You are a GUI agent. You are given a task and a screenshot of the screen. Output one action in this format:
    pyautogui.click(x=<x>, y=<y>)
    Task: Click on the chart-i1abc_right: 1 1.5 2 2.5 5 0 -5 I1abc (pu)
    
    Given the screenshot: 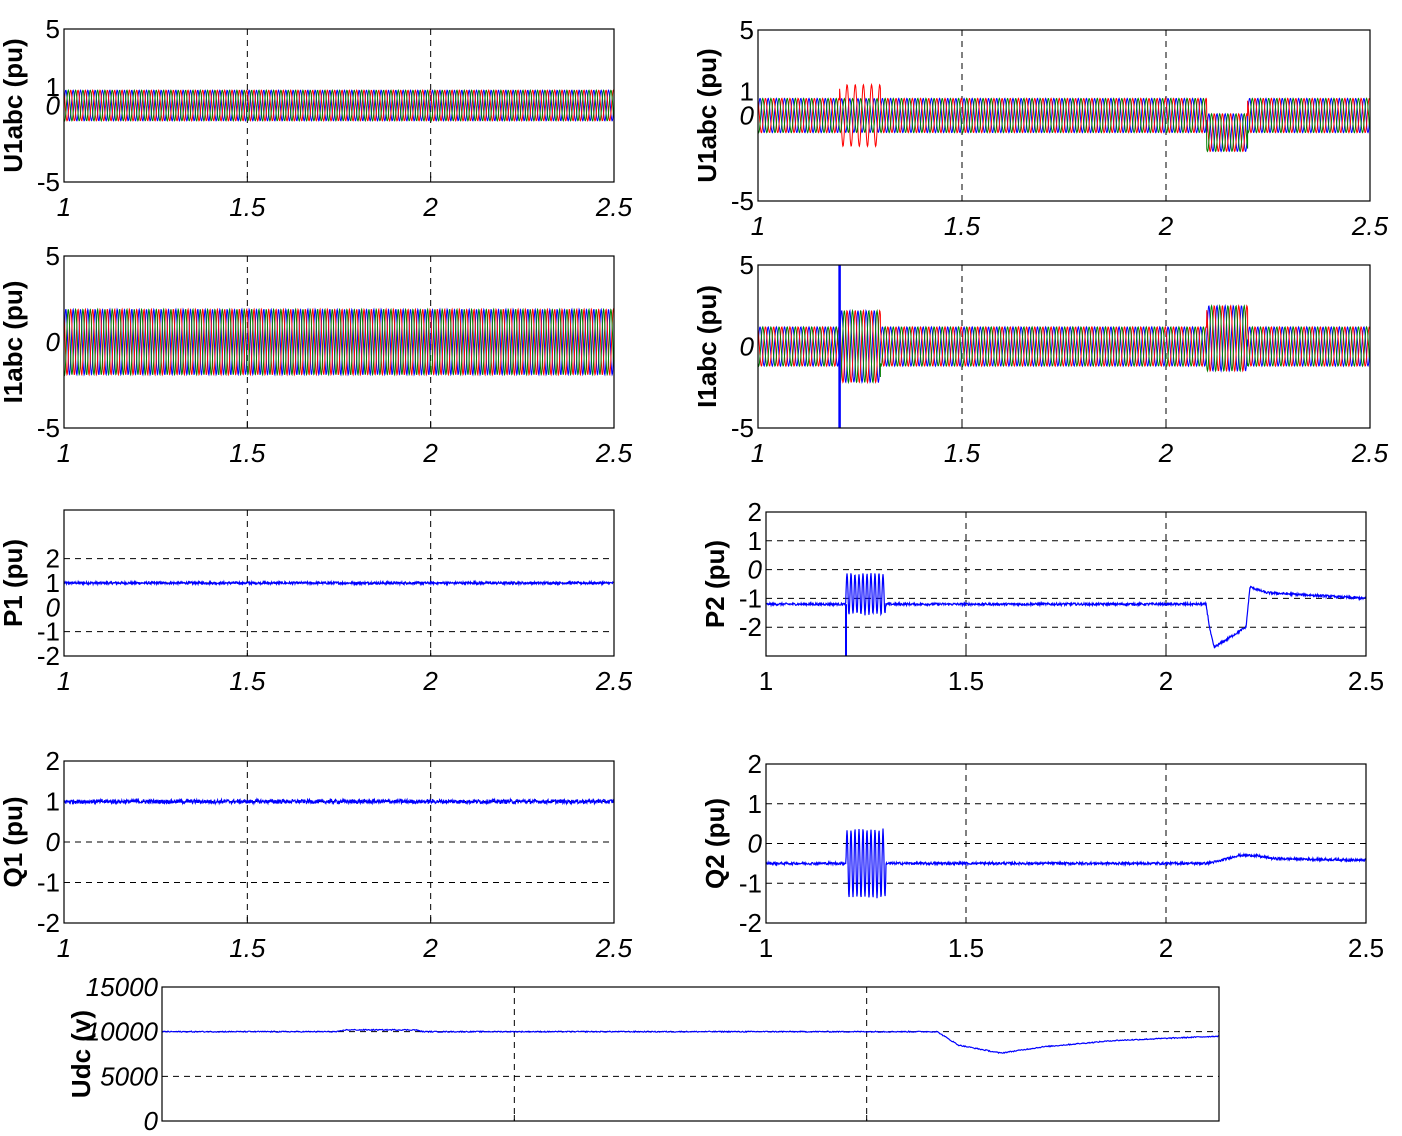 What is the action you would take?
    pyautogui.click(x=1040, y=359)
    